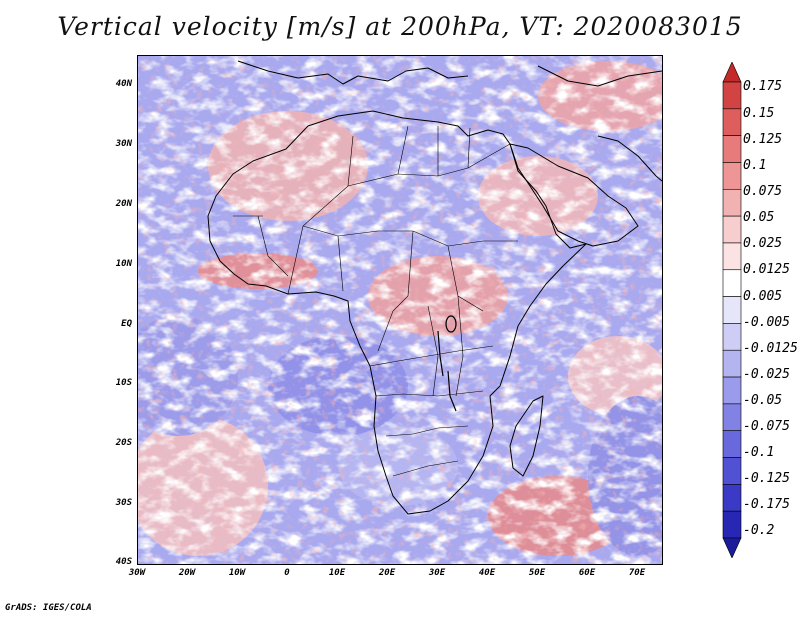 Image resolution: width=800 pixels, height=618 pixels. Describe the element at coordinates (766, 374) in the screenshot. I see `colorbar-label: -0.025` at that location.